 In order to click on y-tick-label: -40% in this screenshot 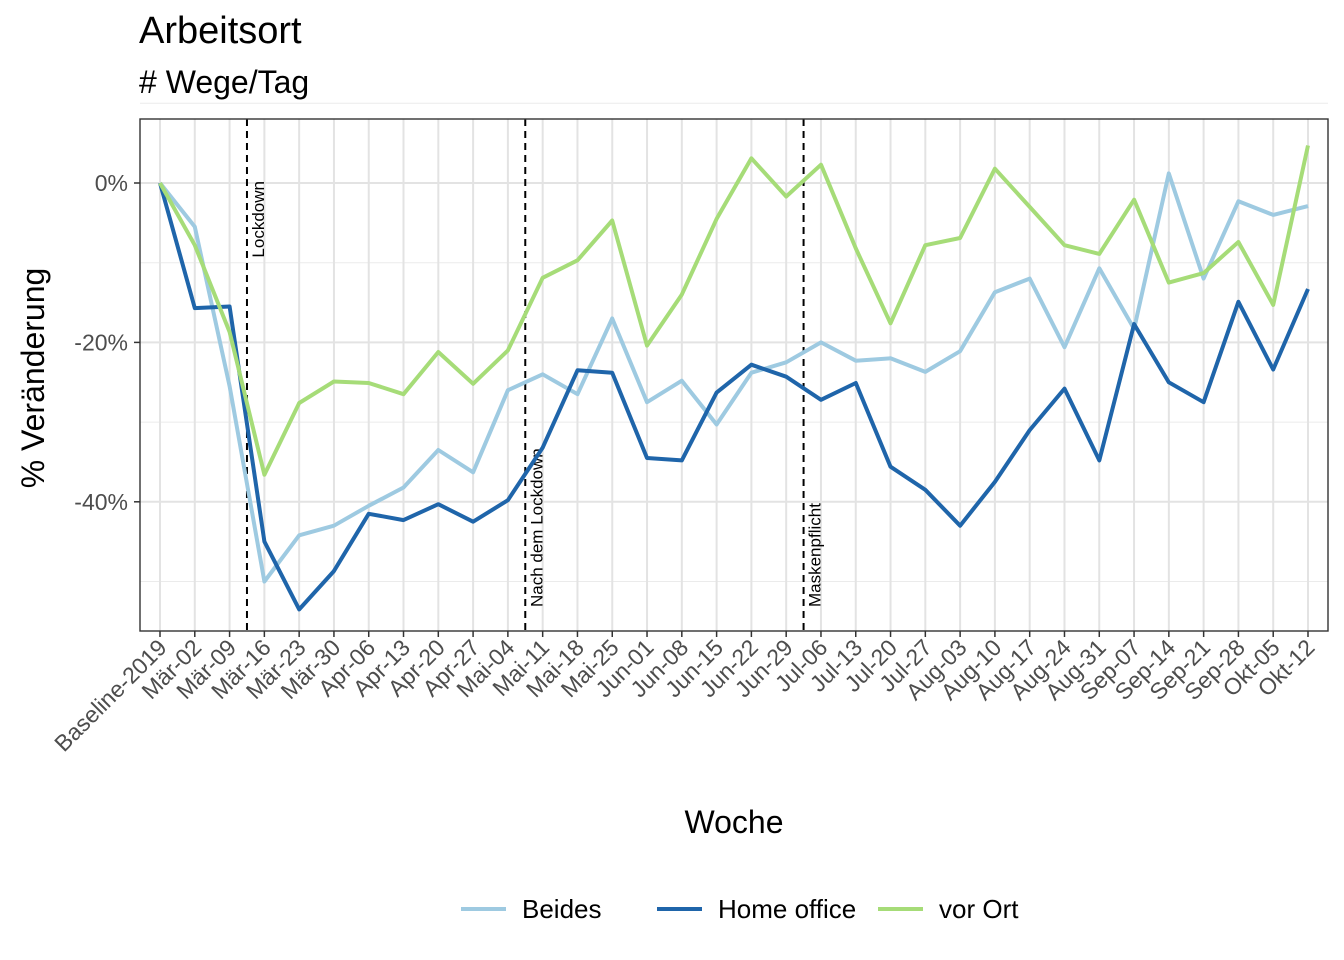, I will do `click(101, 502)`.